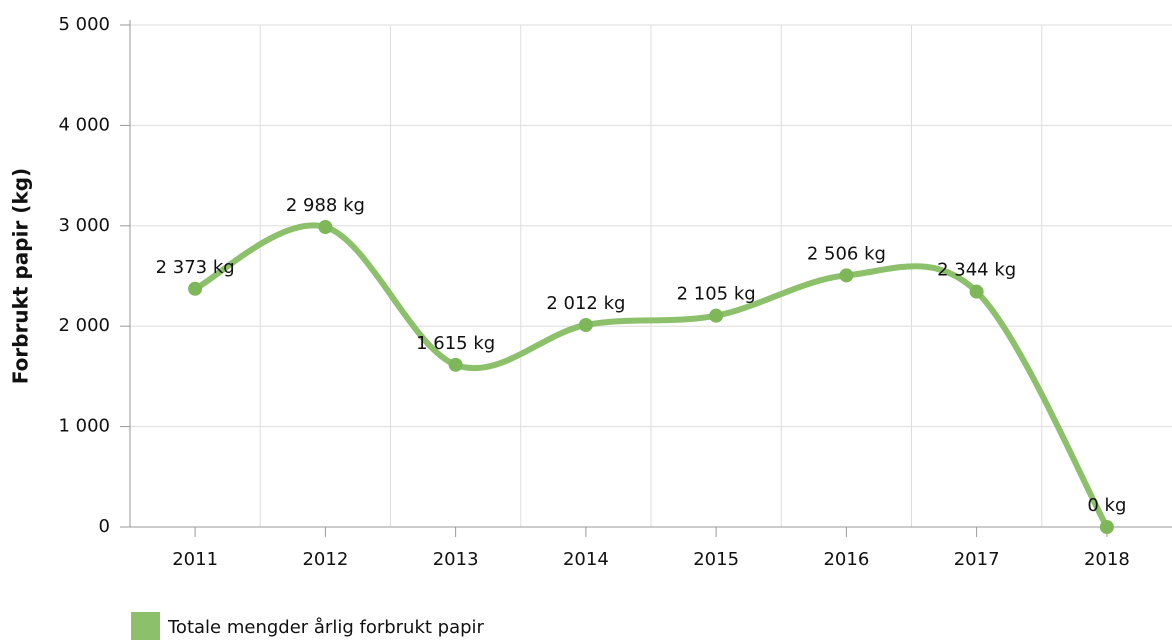 The width and height of the screenshot is (1172, 640). Describe the element at coordinates (21, 276) in the screenshot. I see `y-axis-label: Forbrukt papir (kg)` at that location.